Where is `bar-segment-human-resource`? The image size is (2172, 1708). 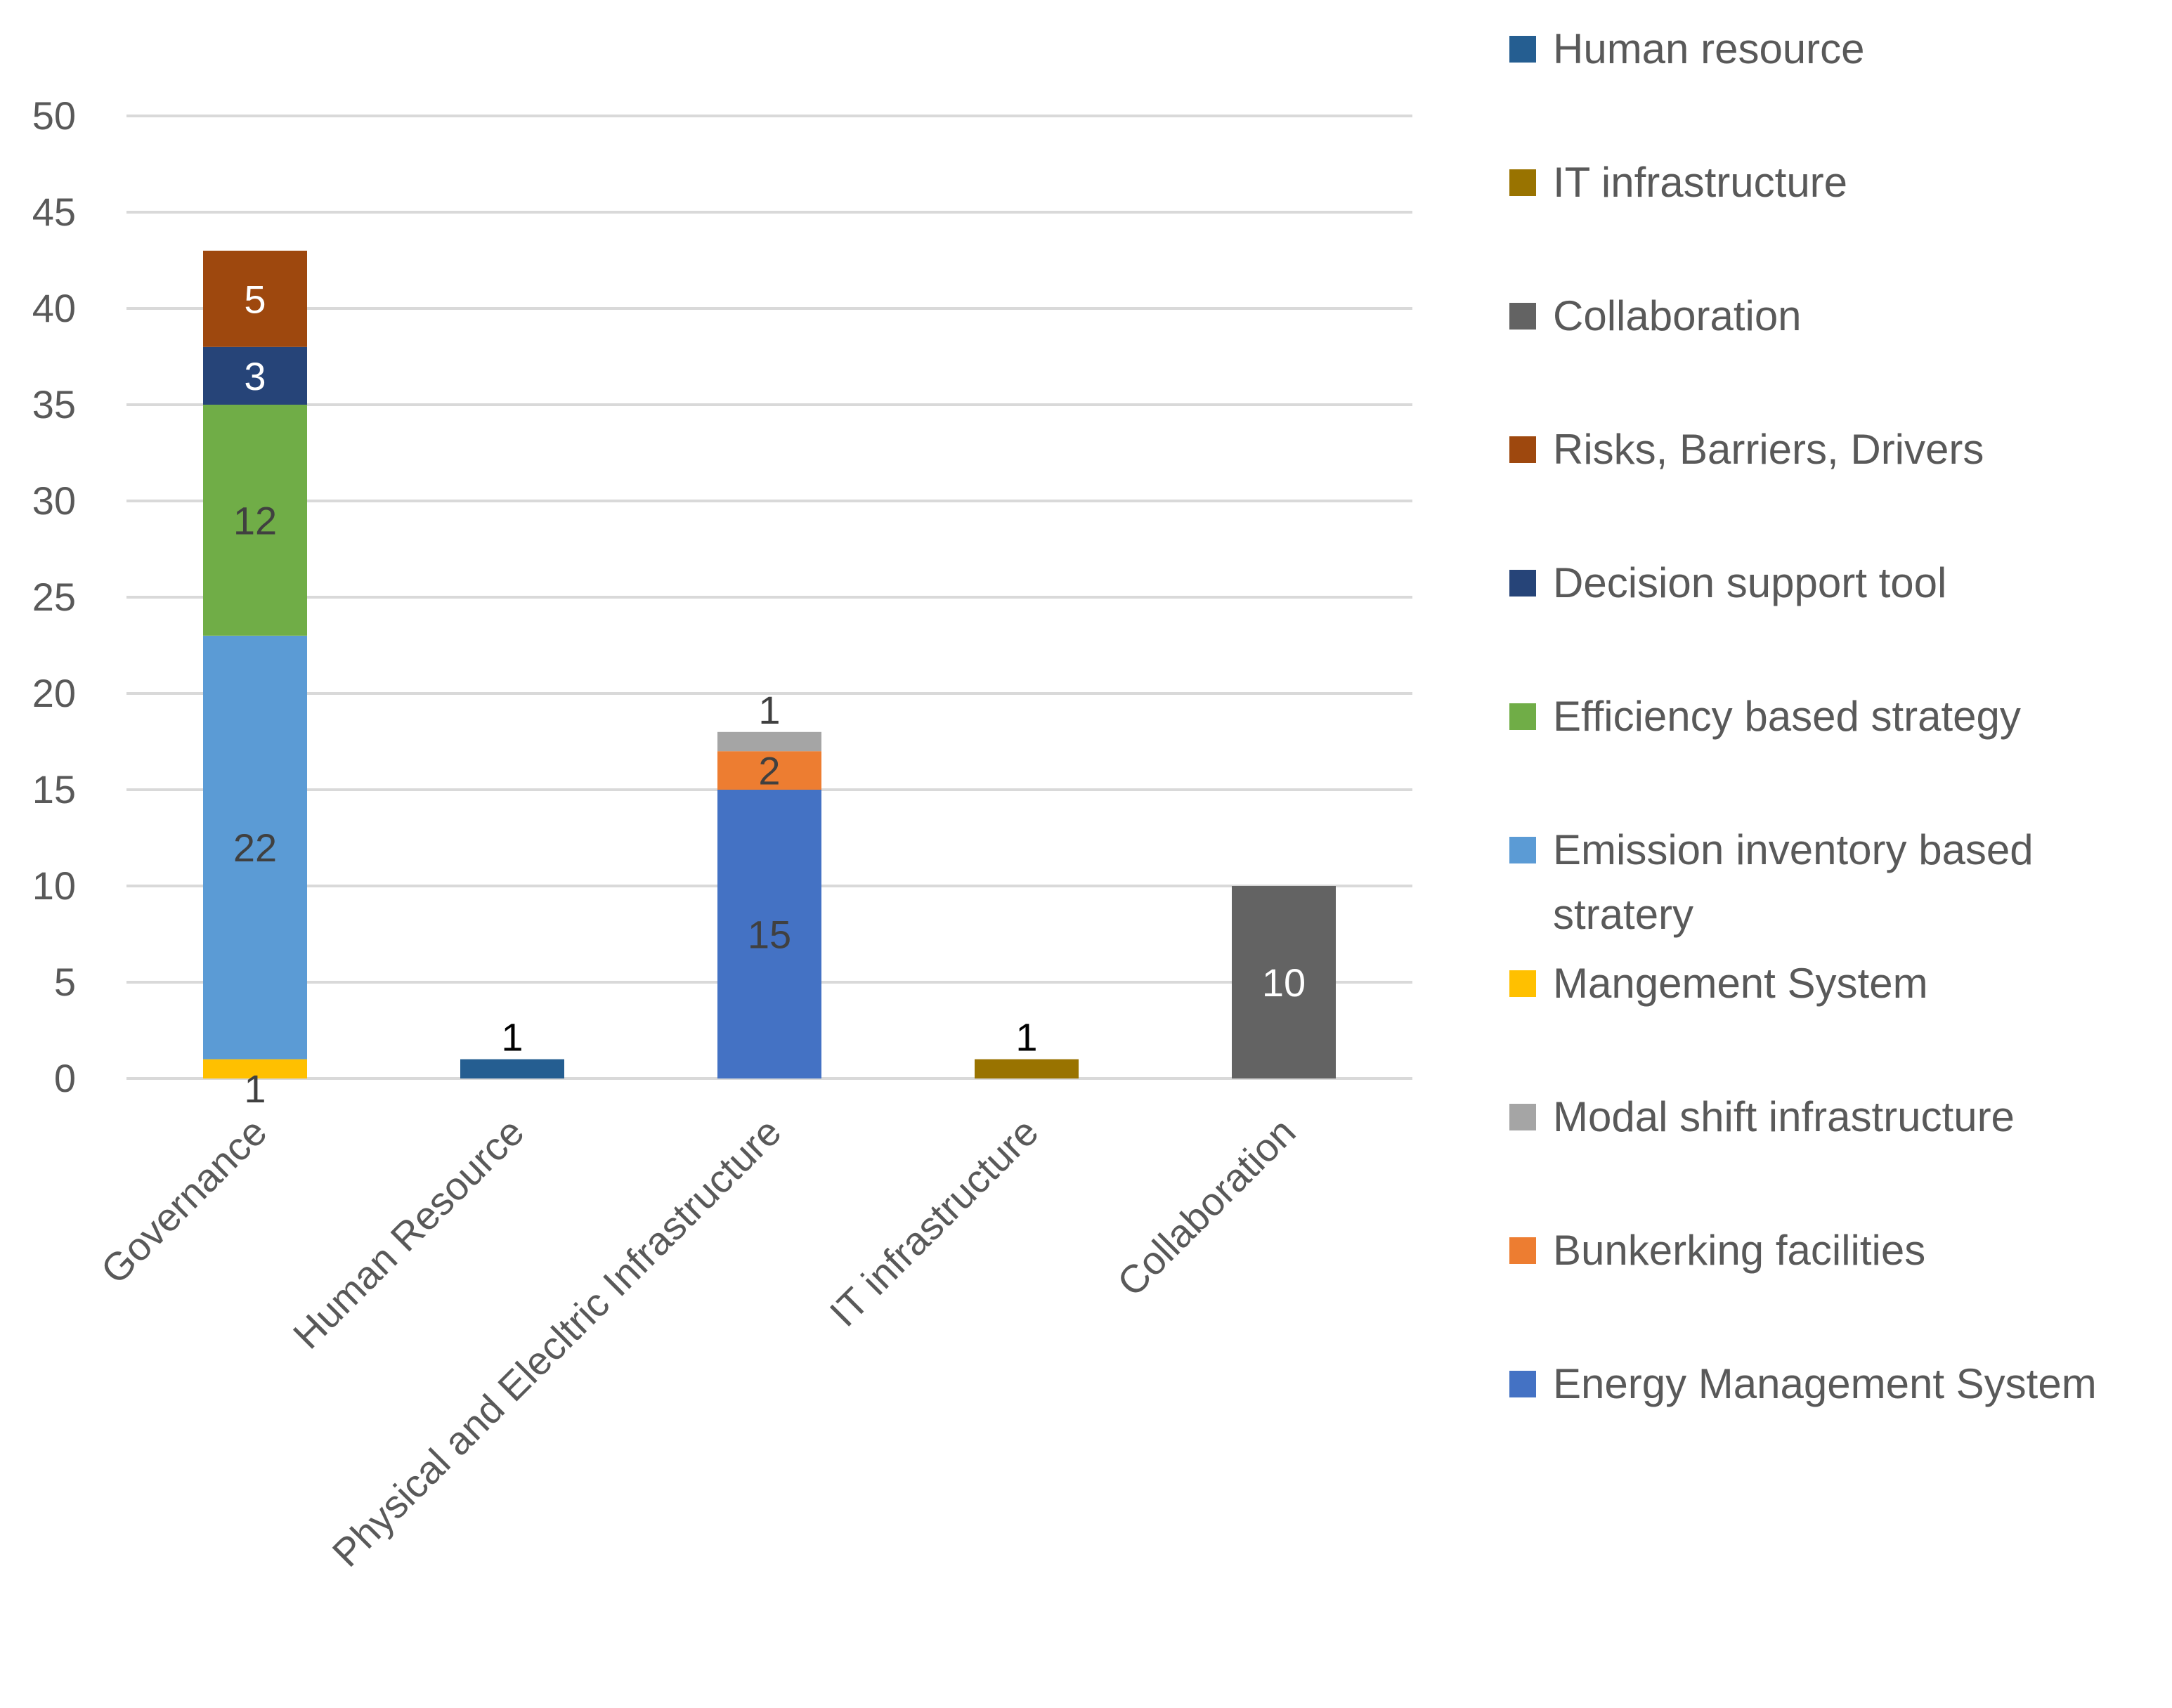
bar-segment-human-resource is located at coordinates (512, 1068).